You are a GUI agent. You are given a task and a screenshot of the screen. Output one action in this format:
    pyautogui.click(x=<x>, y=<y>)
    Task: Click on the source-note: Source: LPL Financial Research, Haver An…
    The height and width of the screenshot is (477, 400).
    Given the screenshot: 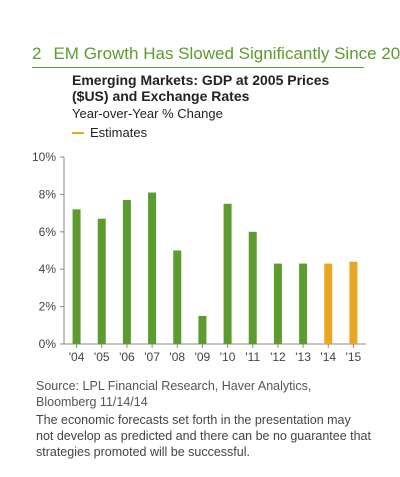 What is the action you would take?
    pyautogui.click(x=174, y=394)
    